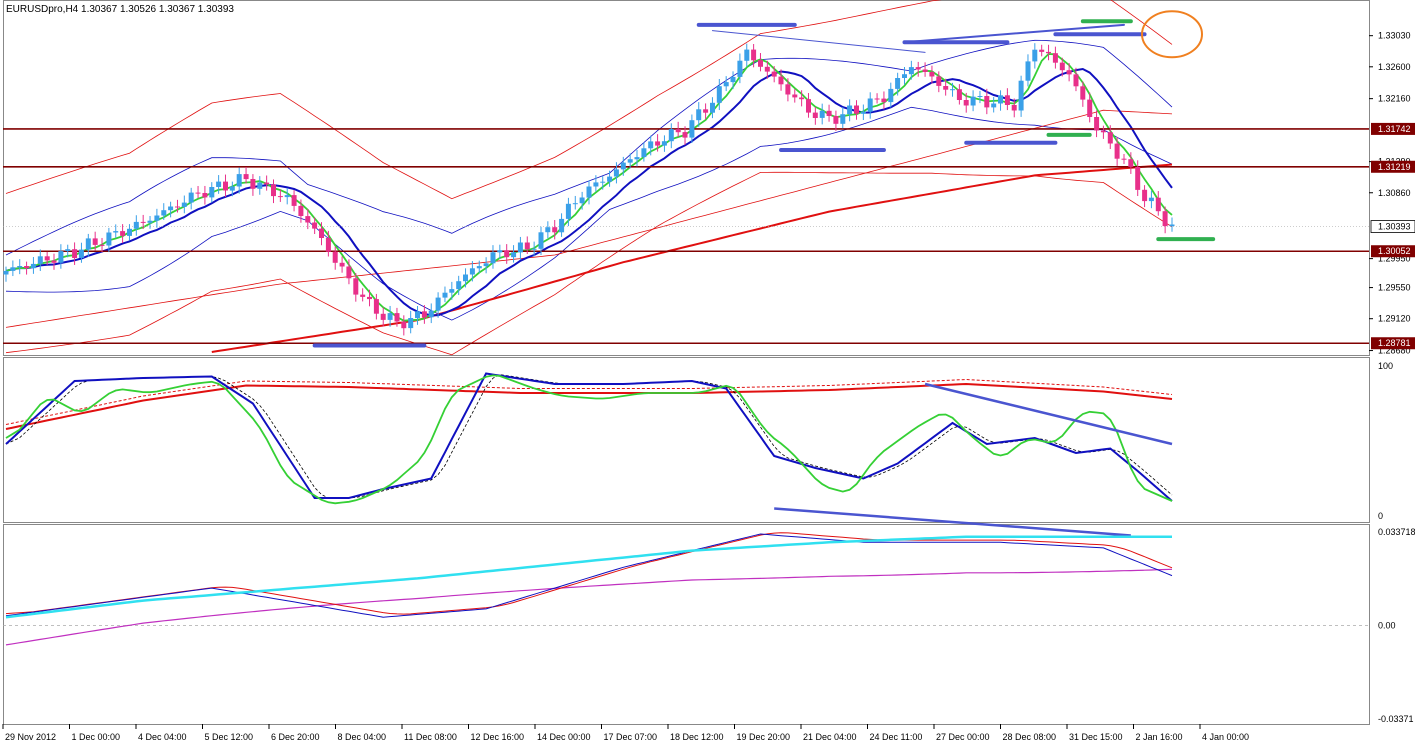  I want to click on highlight-circle, so click(1172, 34).